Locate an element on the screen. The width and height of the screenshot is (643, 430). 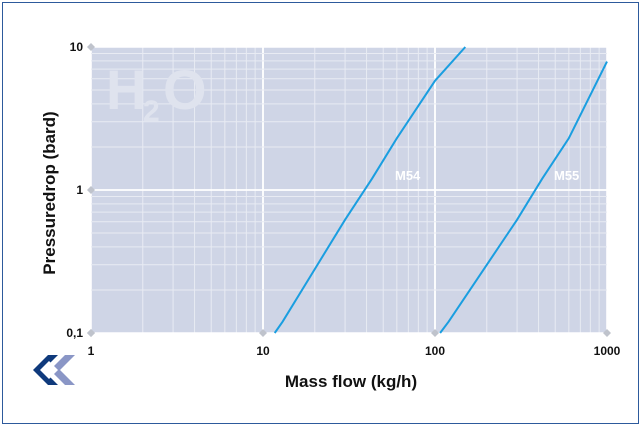
series-label-m54: M54 is located at coordinates (408, 175).